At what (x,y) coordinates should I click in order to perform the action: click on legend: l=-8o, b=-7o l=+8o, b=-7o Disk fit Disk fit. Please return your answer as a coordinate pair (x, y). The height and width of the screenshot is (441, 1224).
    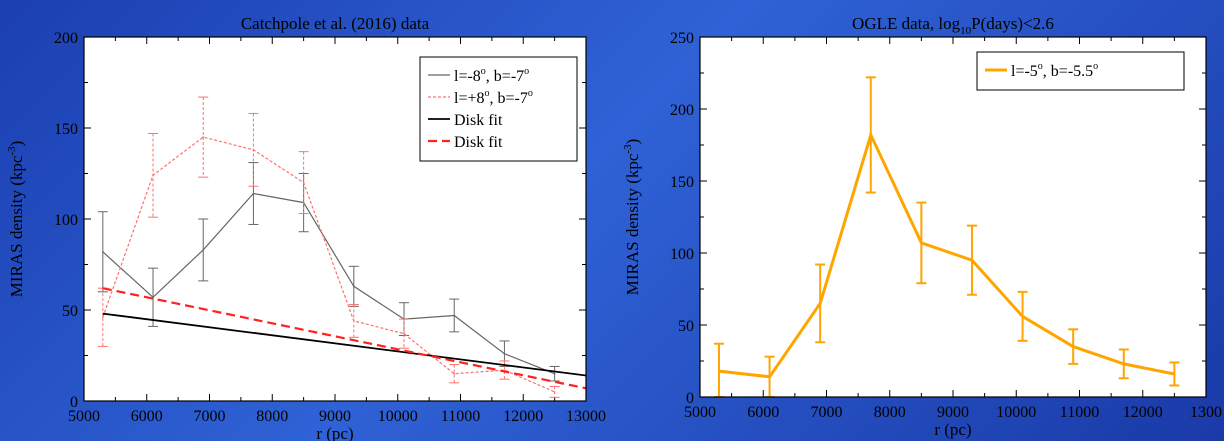
    Looking at the image, I should click on (498, 109).